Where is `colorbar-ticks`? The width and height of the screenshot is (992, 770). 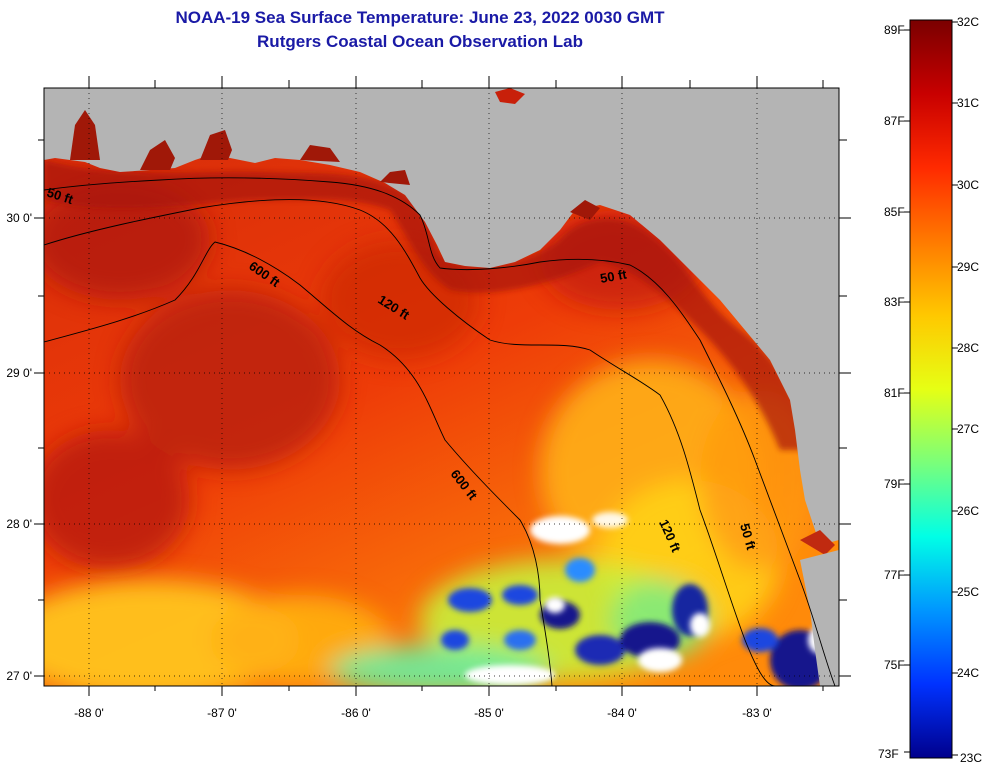
colorbar-ticks is located at coordinates (931, 388).